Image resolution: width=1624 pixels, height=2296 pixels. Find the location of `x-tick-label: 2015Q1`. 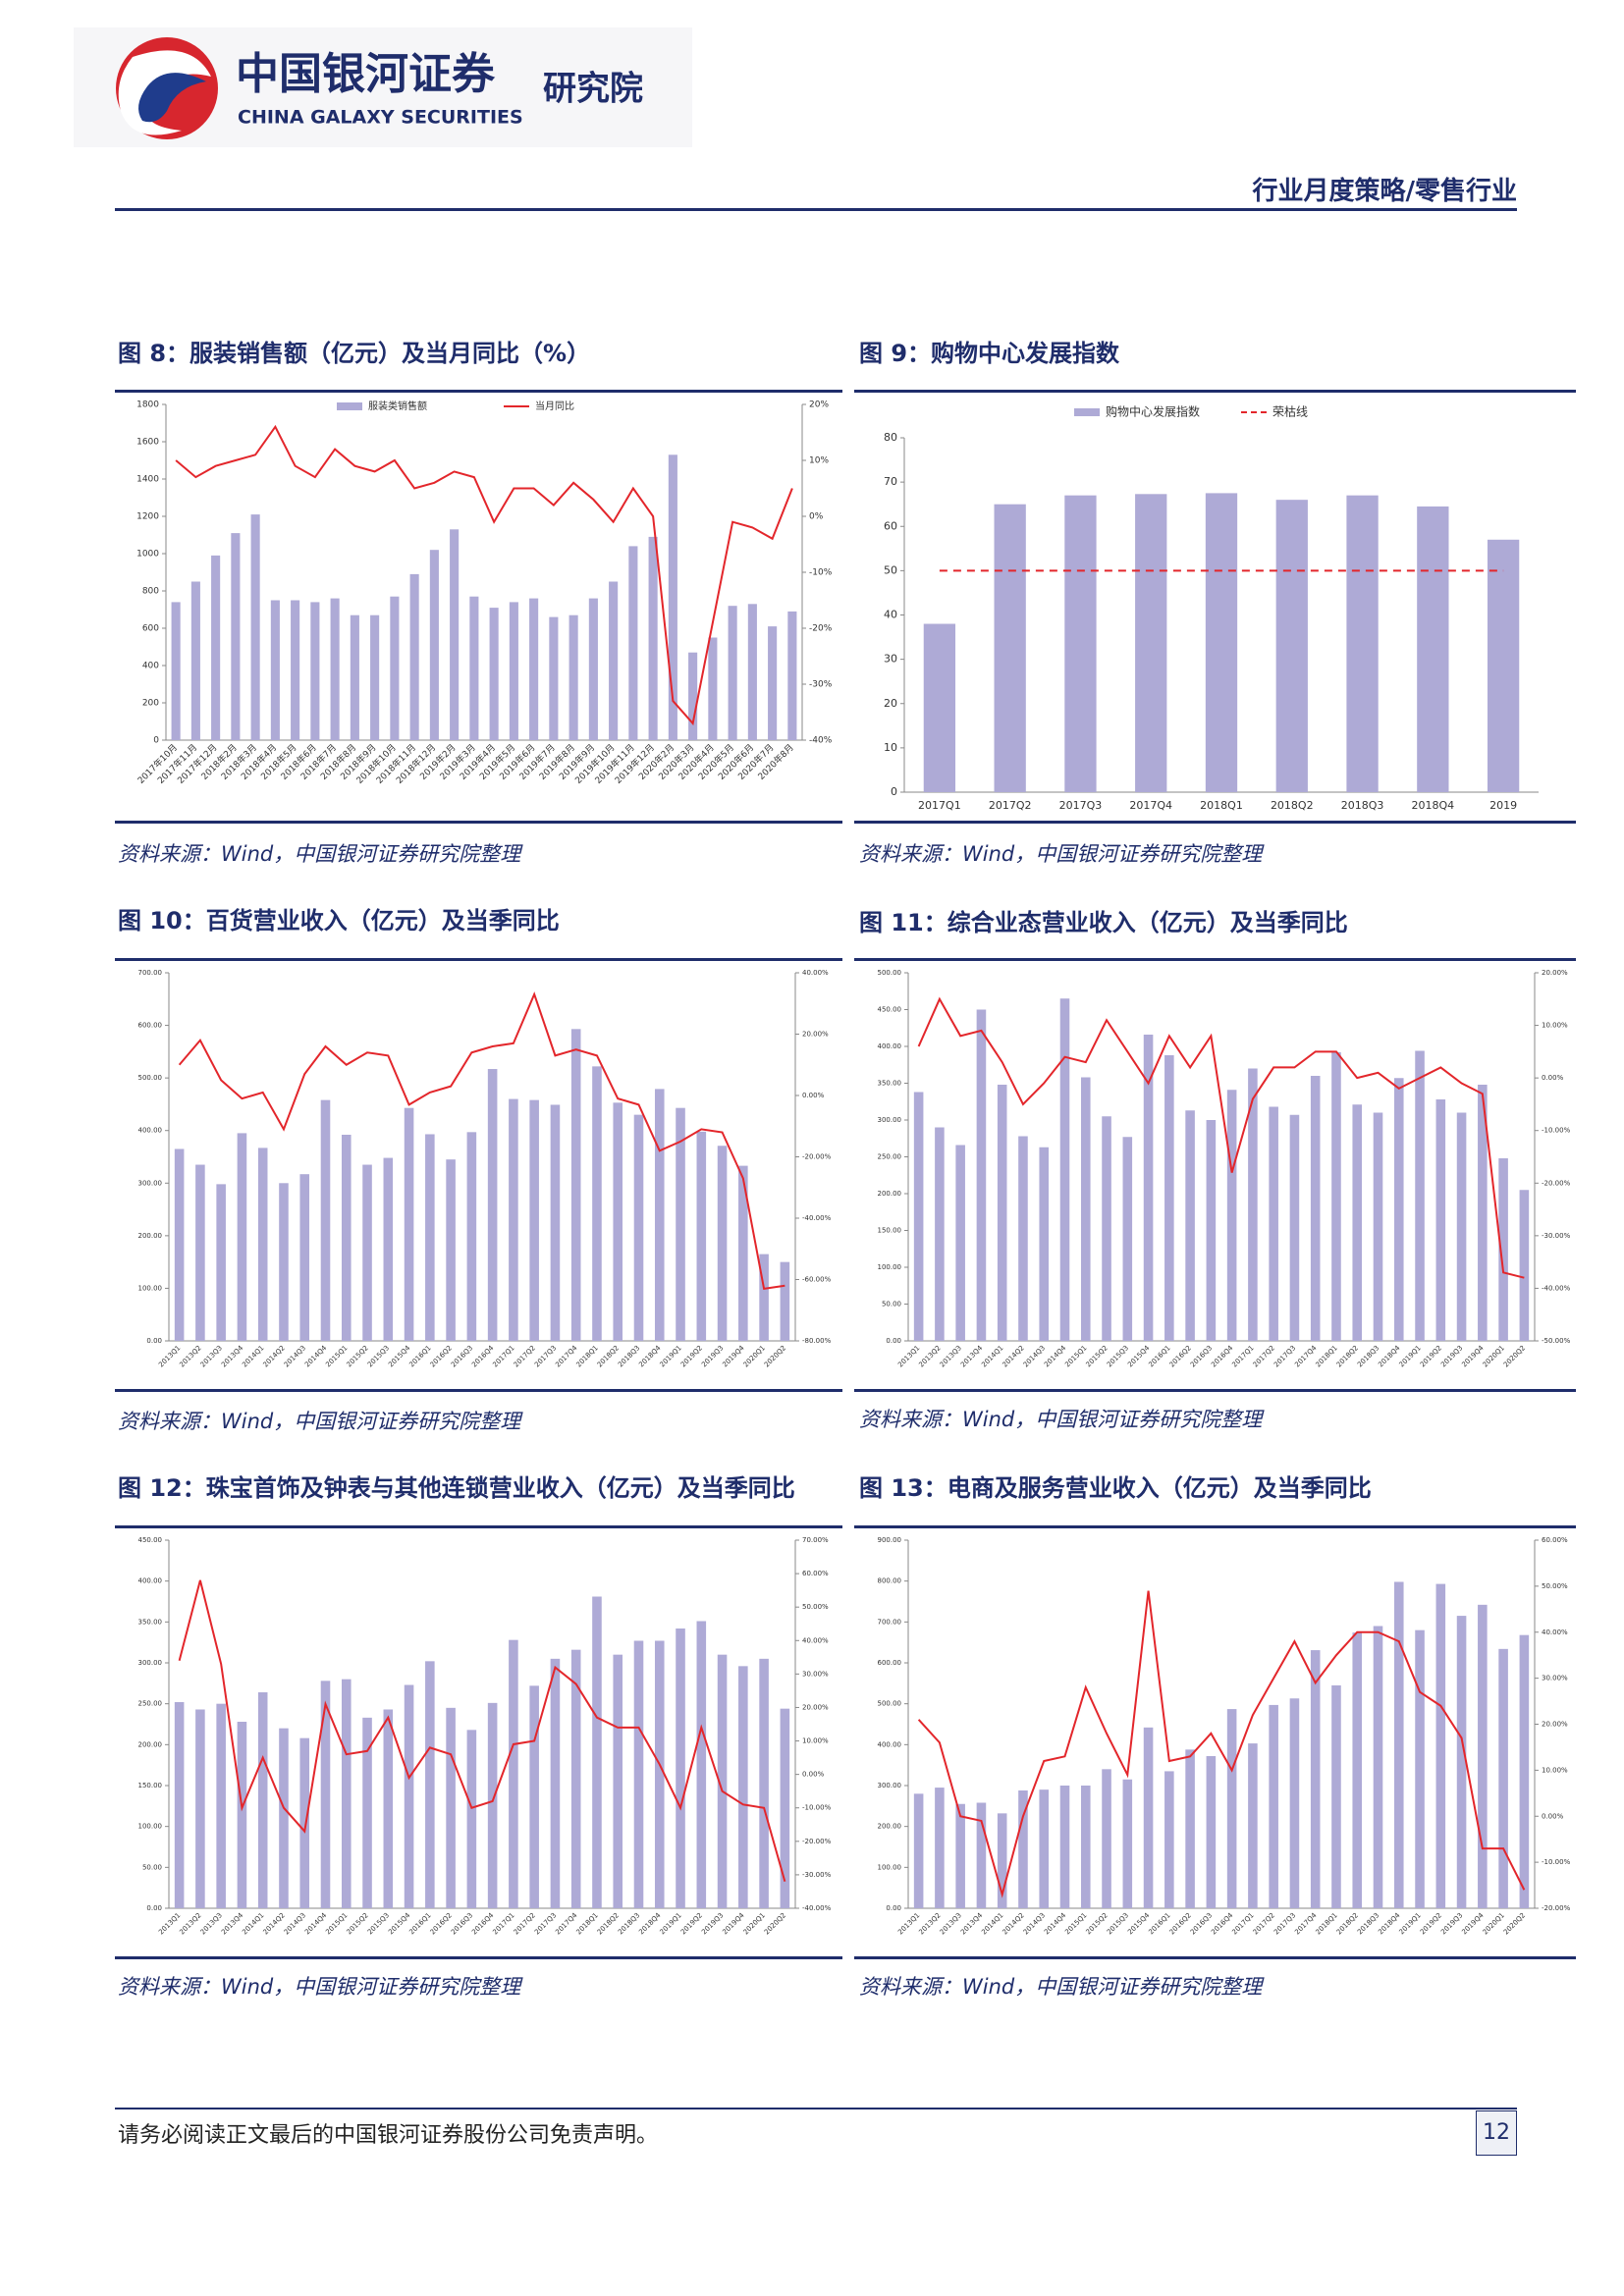

x-tick-label: 2015Q1 is located at coordinates (1075, 1356).